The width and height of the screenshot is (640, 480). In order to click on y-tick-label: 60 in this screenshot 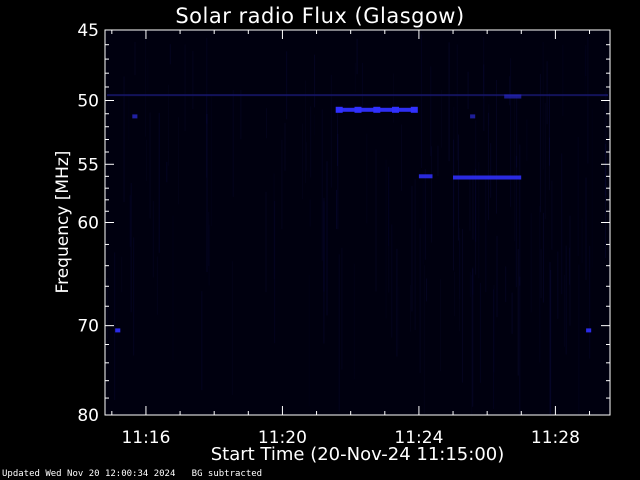, I will do `click(88, 224)`.